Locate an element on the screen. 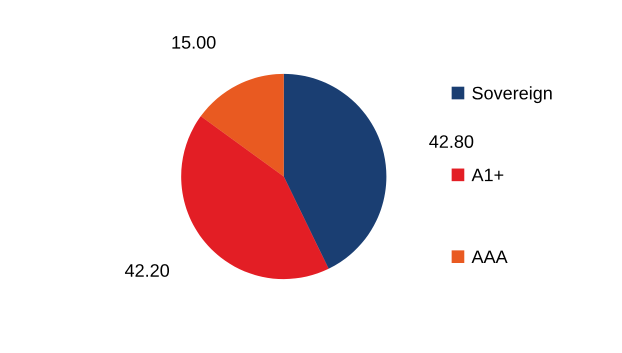 The width and height of the screenshot is (622, 353). data-label: 42.80 is located at coordinates (451, 141).